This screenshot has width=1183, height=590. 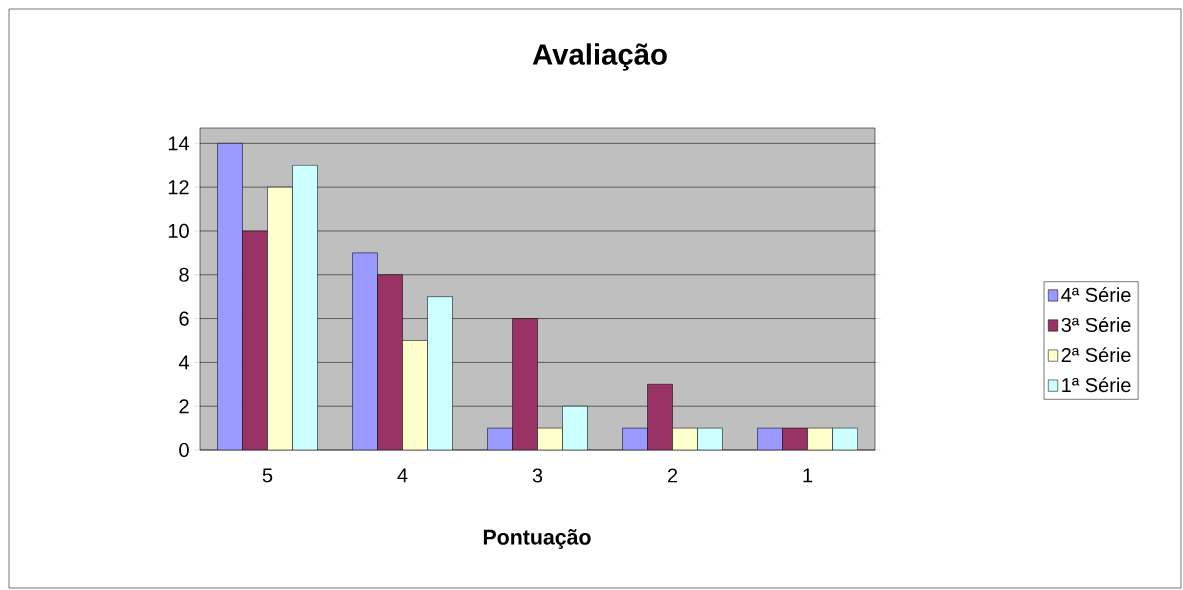 What do you see at coordinates (179, 143) in the screenshot?
I see `y-tick-label: 14` at bounding box center [179, 143].